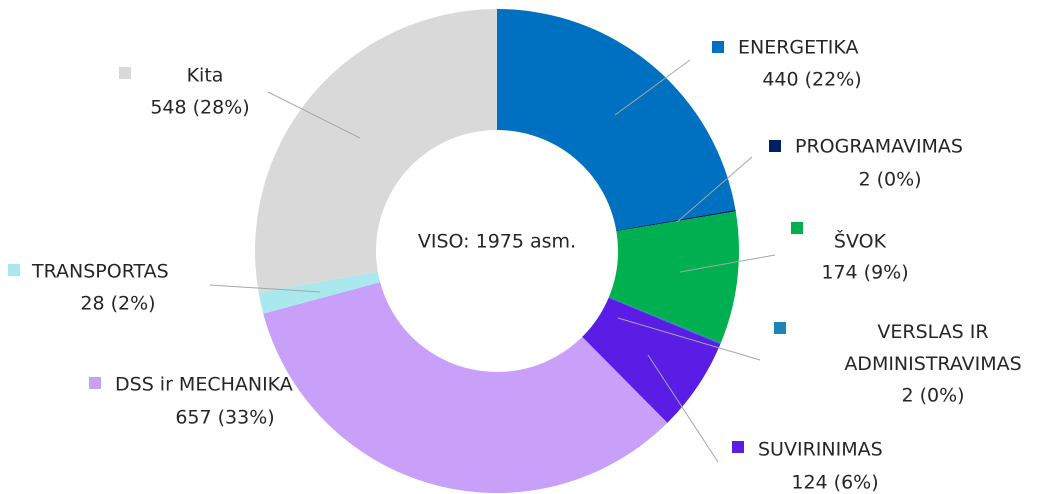 The width and height of the screenshot is (1043, 494). What do you see at coordinates (100, 272) in the screenshot?
I see `category-label: TRANSPORTAS` at bounding box center [100, 272].